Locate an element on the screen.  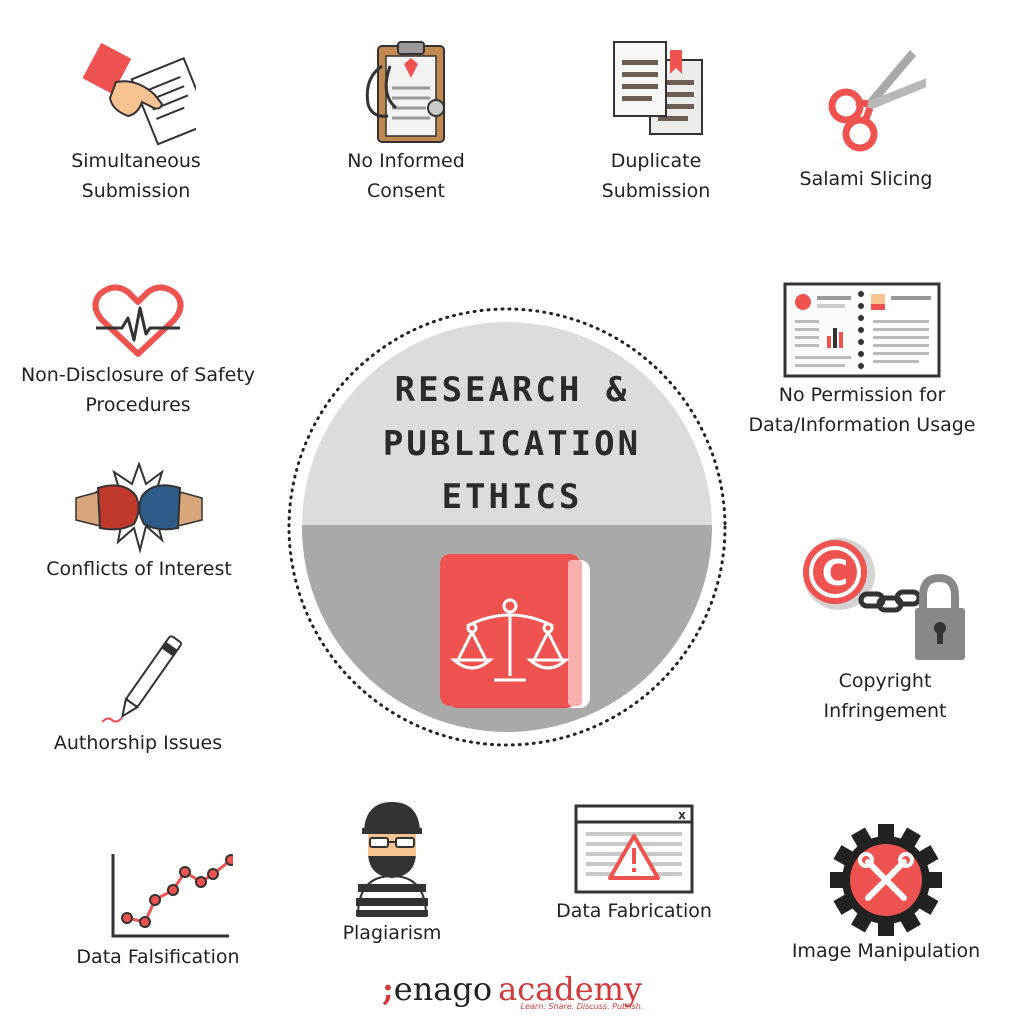
item-label: Salami Slicing is located at coordinates (866, 179).